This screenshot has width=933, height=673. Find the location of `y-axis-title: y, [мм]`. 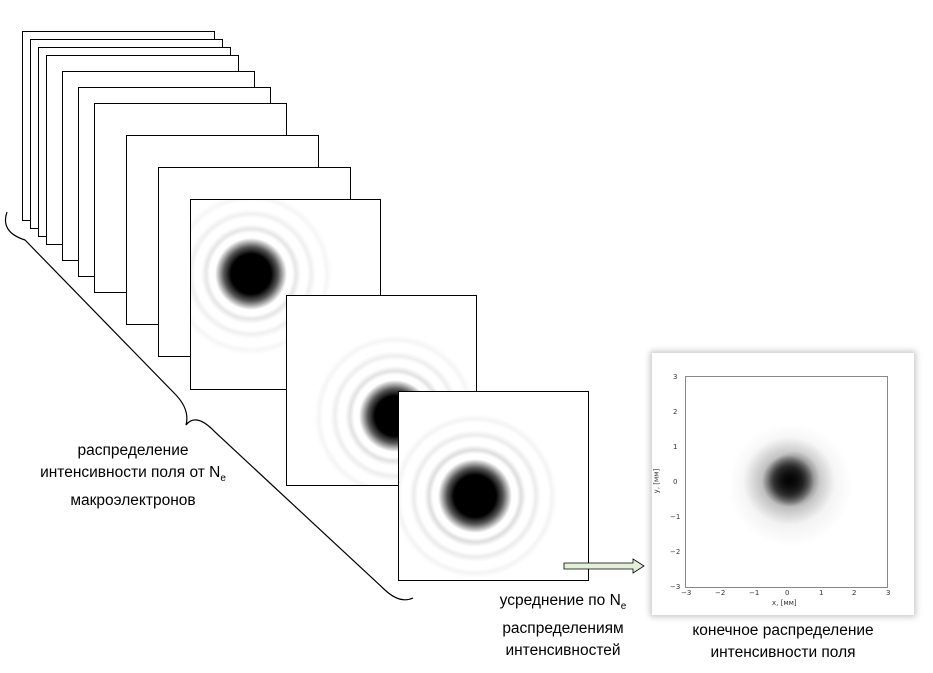

y-axis-title: y, [мм] is located at coordinates (656, 481).